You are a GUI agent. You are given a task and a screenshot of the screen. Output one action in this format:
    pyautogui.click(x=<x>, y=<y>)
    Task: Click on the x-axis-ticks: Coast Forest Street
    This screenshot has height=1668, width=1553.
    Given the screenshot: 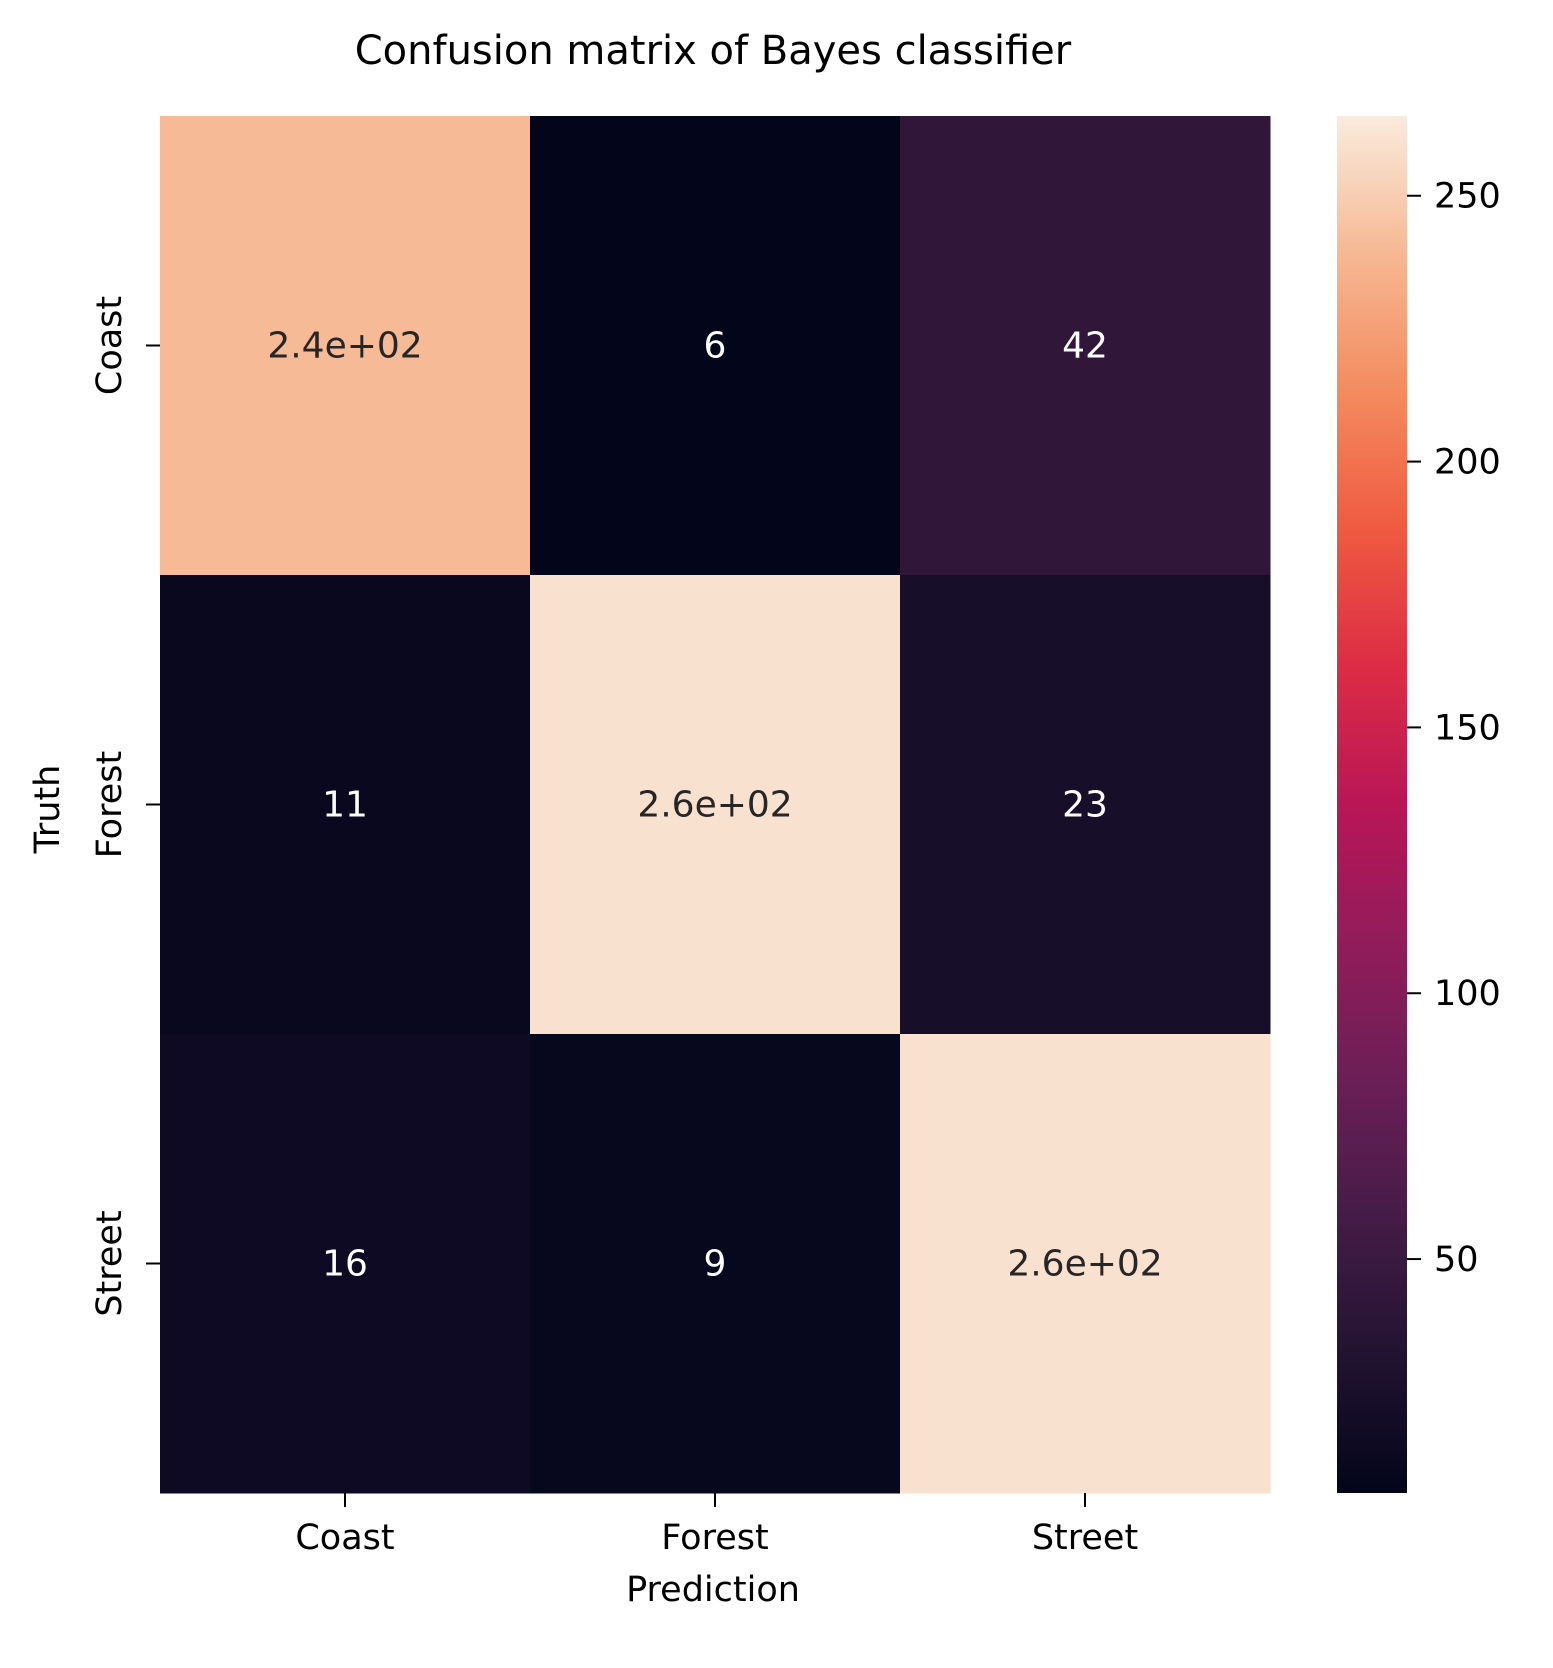 What is the action you would take?
    pyautogui.click(x=716, y=1525)
    